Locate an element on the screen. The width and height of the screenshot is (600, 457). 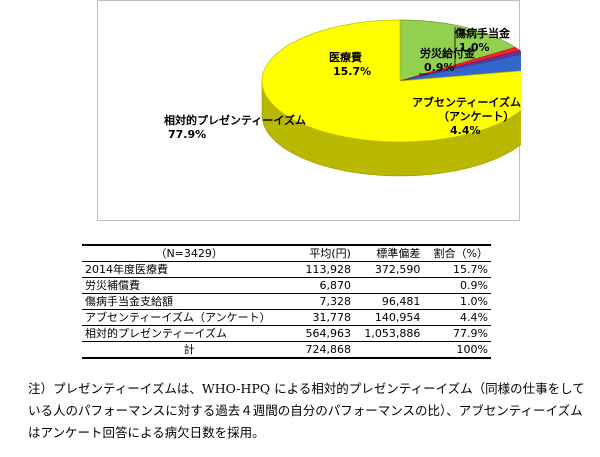
table-row: 傷病手当金支給額 7,328 96,481 1.0% is located at coordinates (286, 302).